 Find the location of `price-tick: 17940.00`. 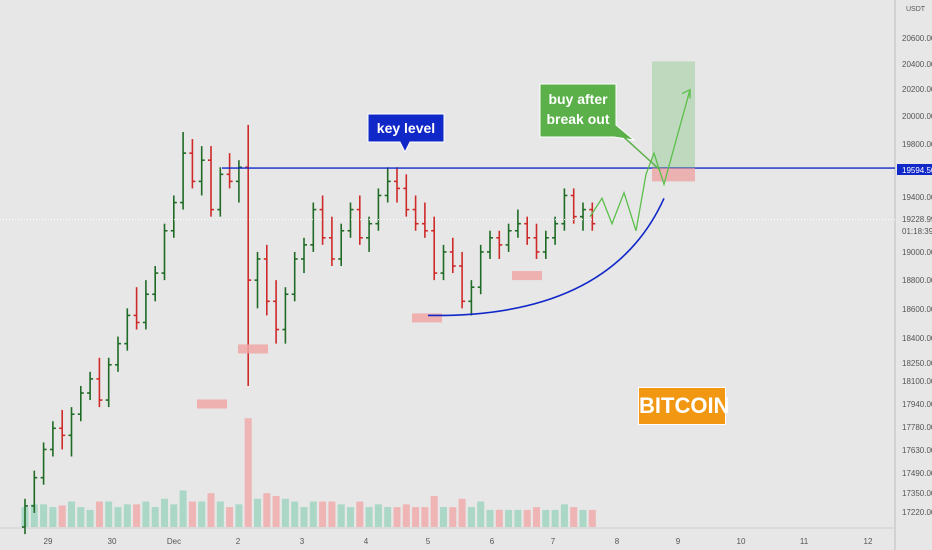

price-tick: 17940.00 is located at coordinates (917, 404).